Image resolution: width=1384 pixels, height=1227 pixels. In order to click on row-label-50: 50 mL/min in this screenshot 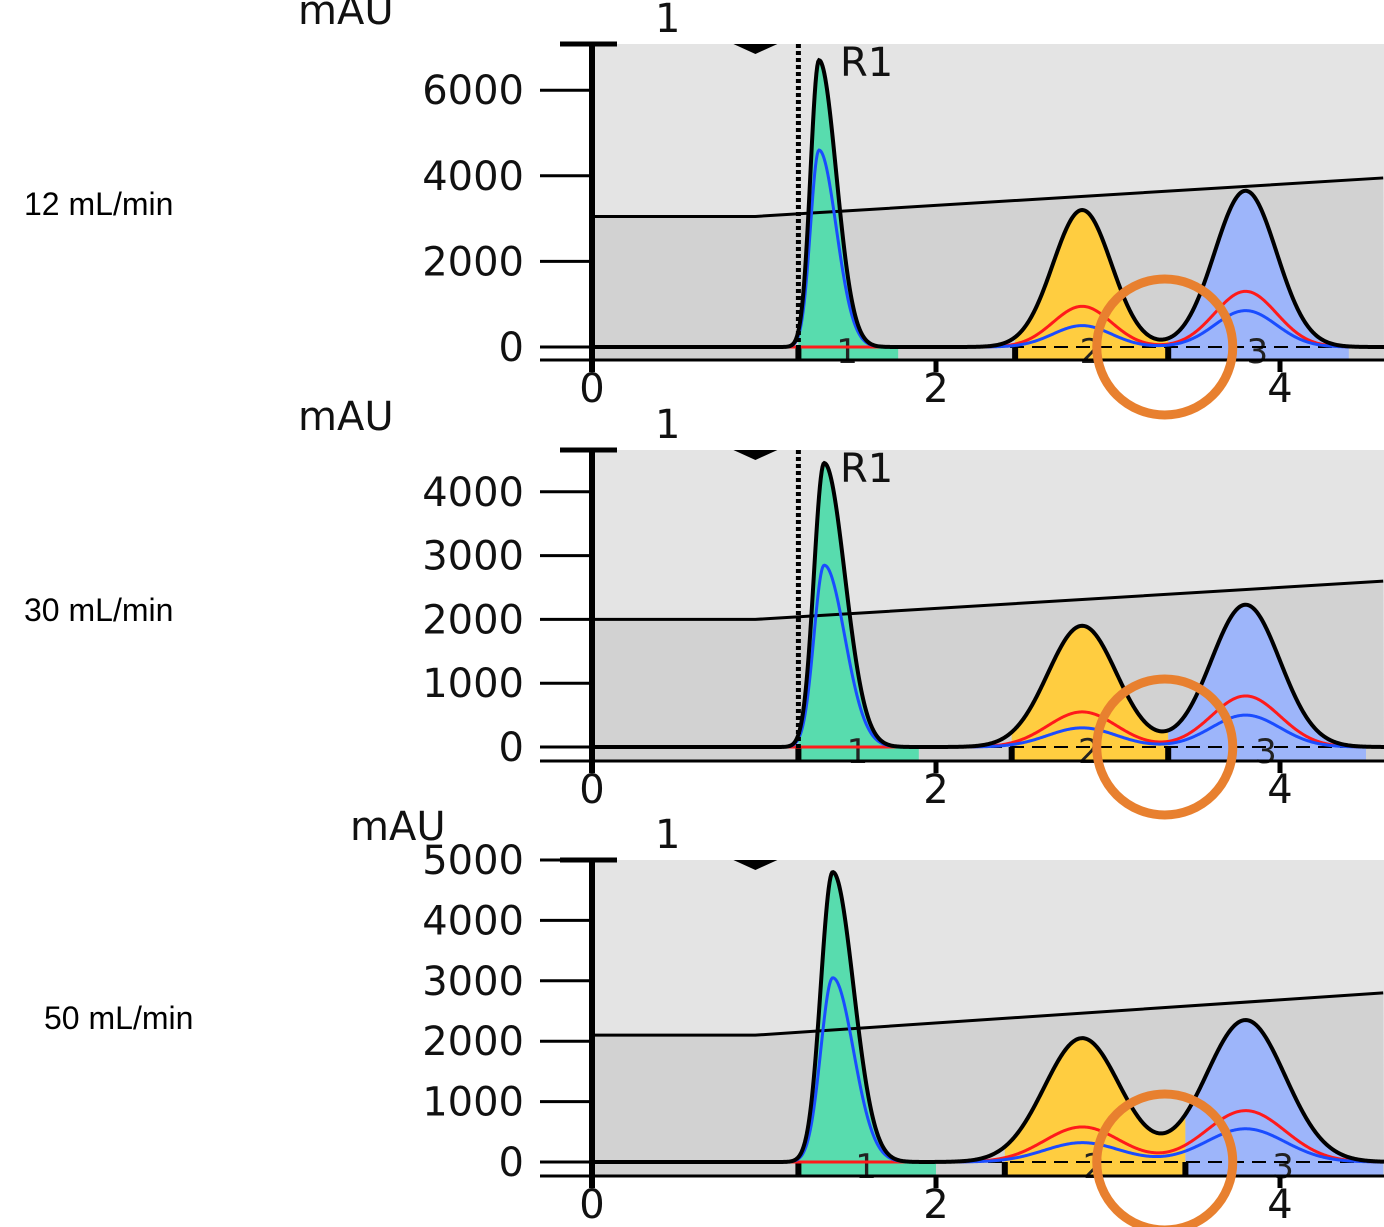, I will do `click(119, 1018)`.